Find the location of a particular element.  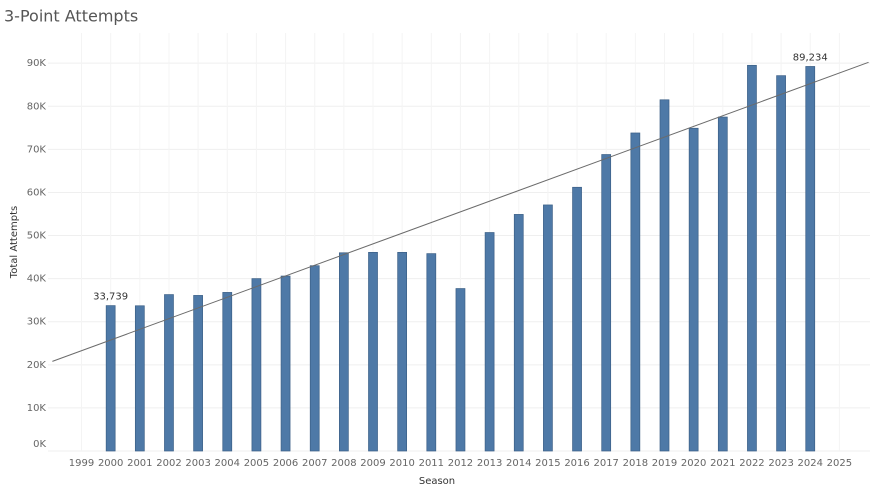

x-tick-label: 1999 is located at coordinates (81, 463).